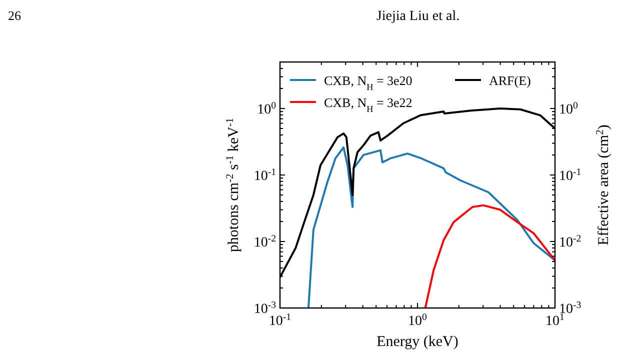 Image resolution: width=618 pixels, height=355 pixels. I want to click on text: 10$^{-1}$, so click(570, 175).